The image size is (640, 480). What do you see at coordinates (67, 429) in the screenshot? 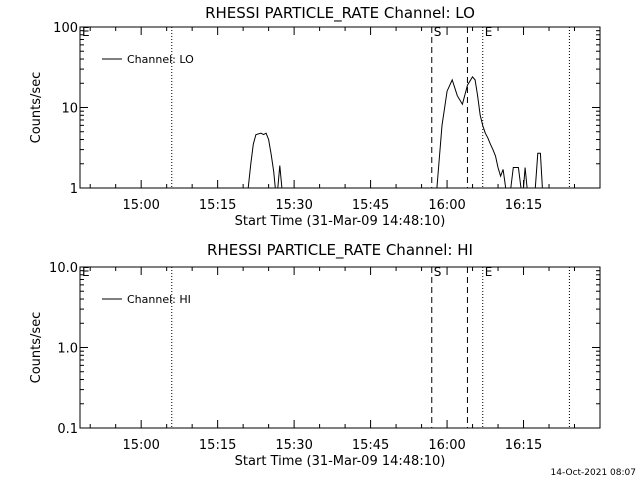
I see `y-tick-label: 0.1` at bounding box center [67, 429].